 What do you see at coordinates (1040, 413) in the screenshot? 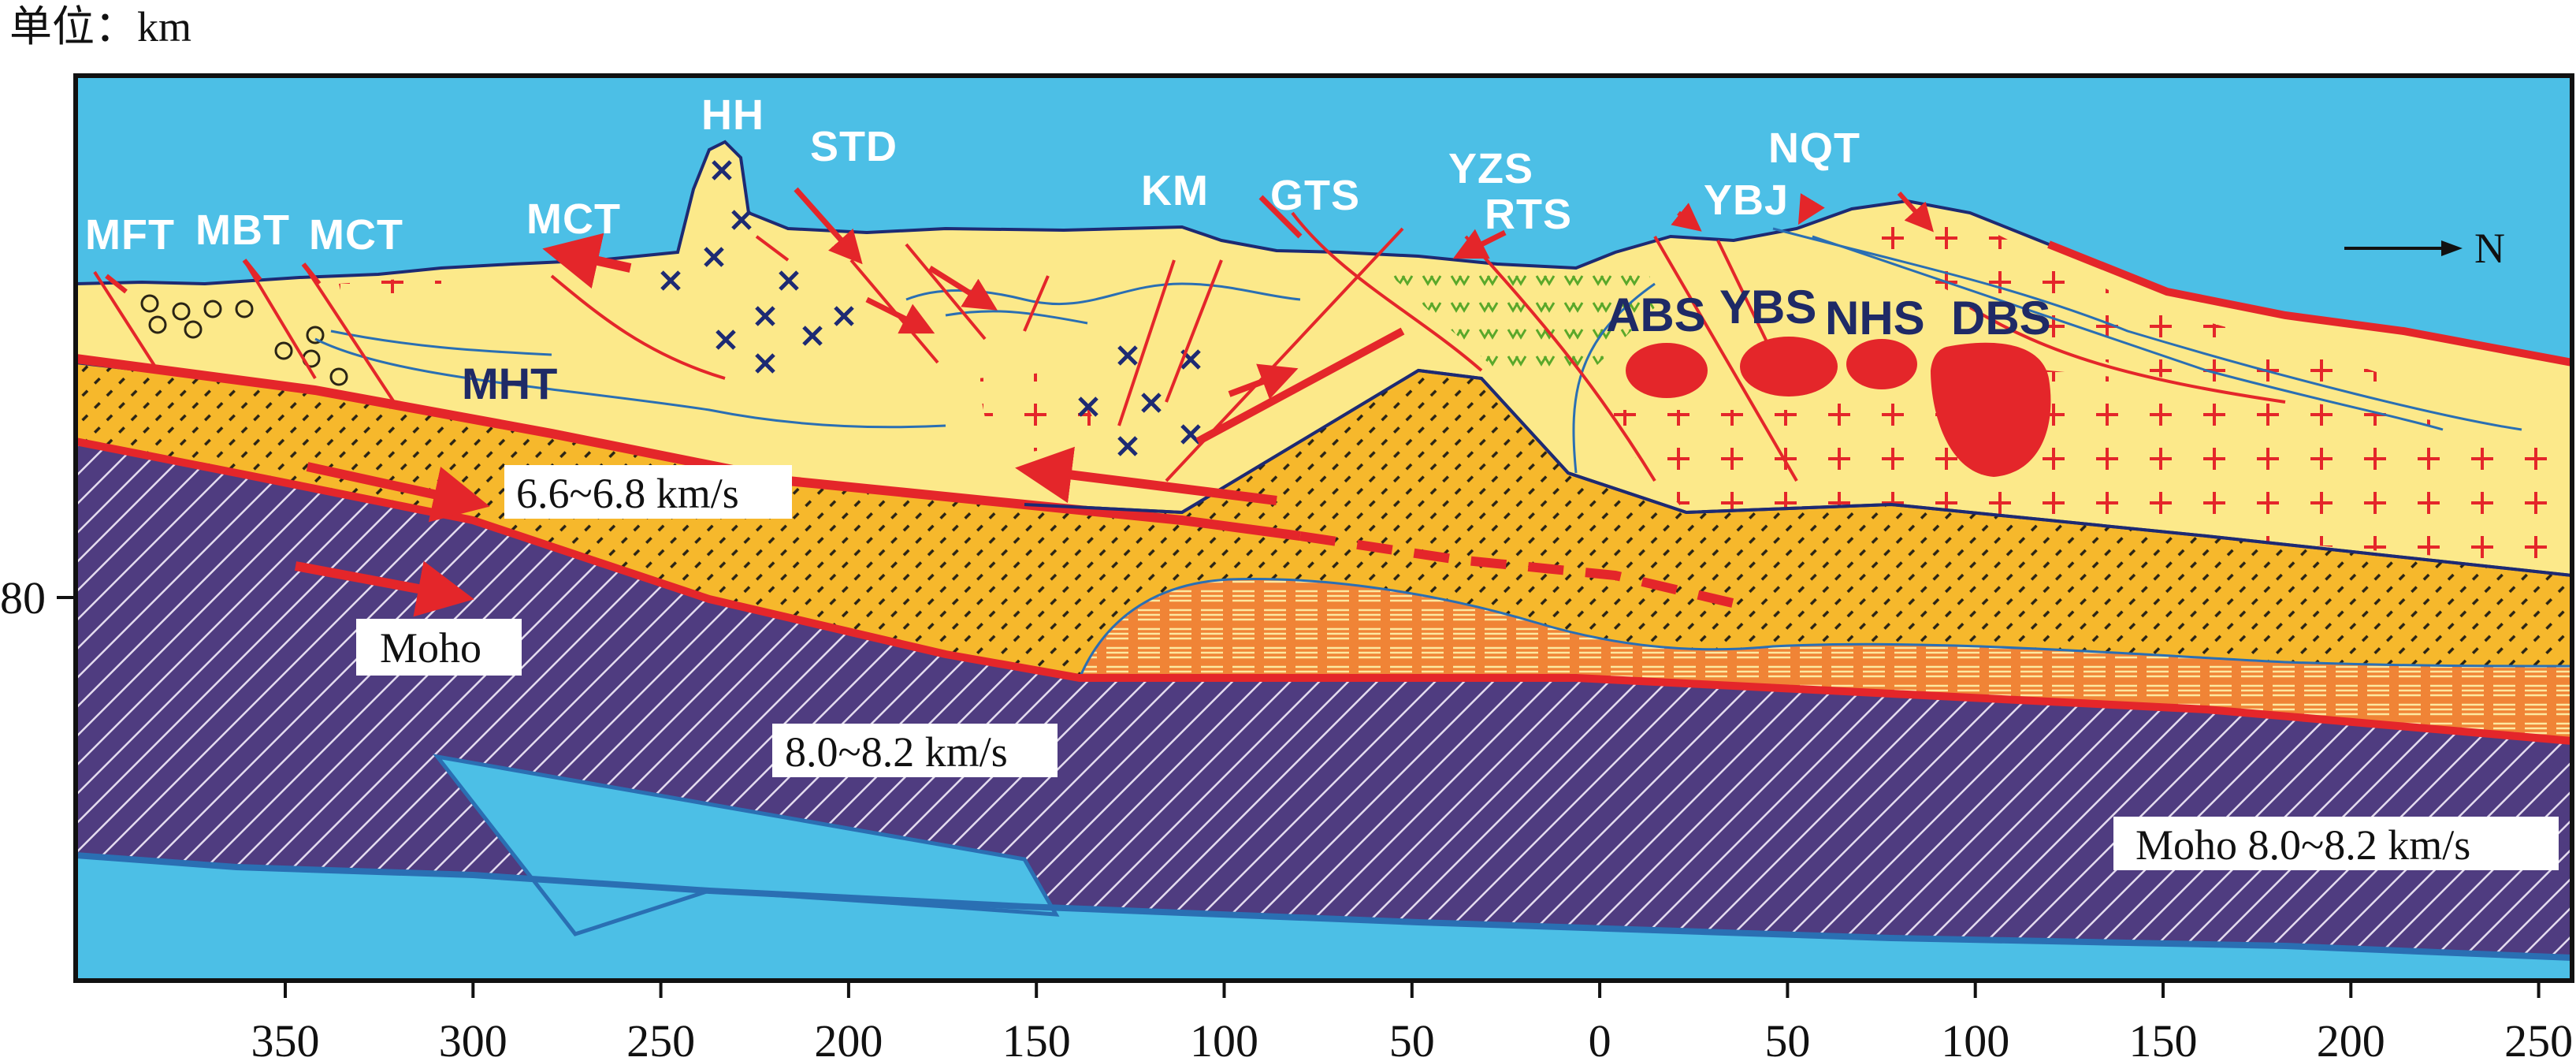
I see `granite-crosses-center` at bounding box center [1040, 413].